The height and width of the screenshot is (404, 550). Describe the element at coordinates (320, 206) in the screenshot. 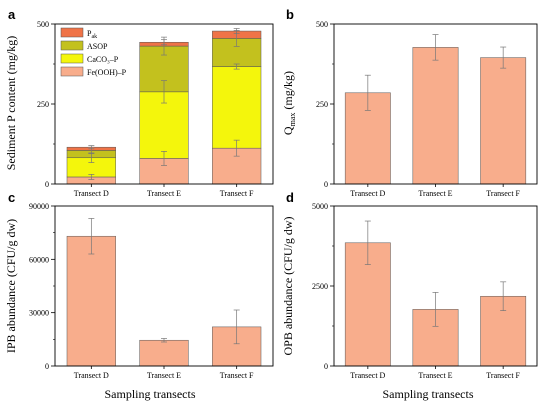

I see `y-tick-label-d-3: 5000` at that location.